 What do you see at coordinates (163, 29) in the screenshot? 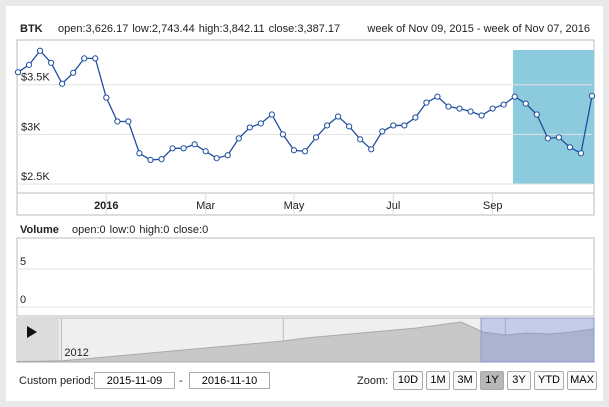
I see `stat: low:2,743.44` at bounding box center [163, 29].